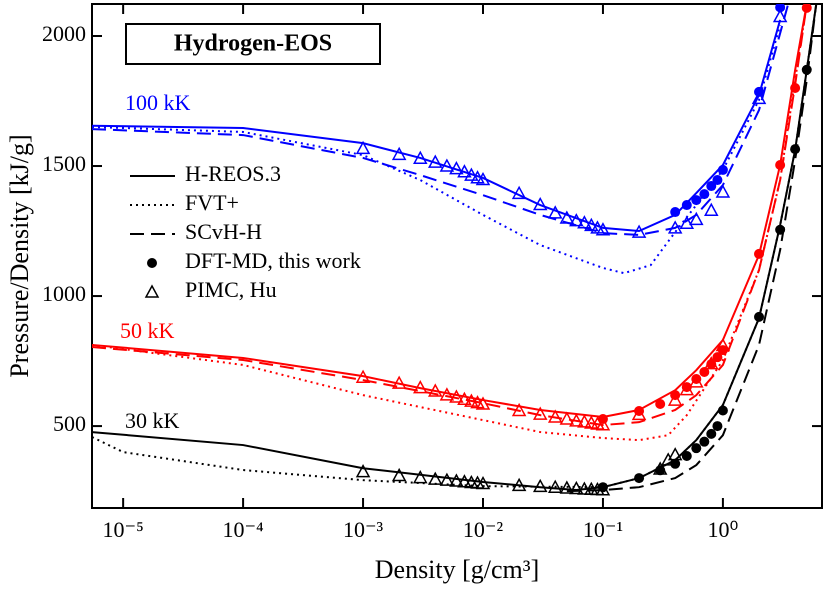  What do you see at coordinates (223, 231) in the screenshot?
I see `legend-label: SCvH-H` at bounding box center [223, 231].